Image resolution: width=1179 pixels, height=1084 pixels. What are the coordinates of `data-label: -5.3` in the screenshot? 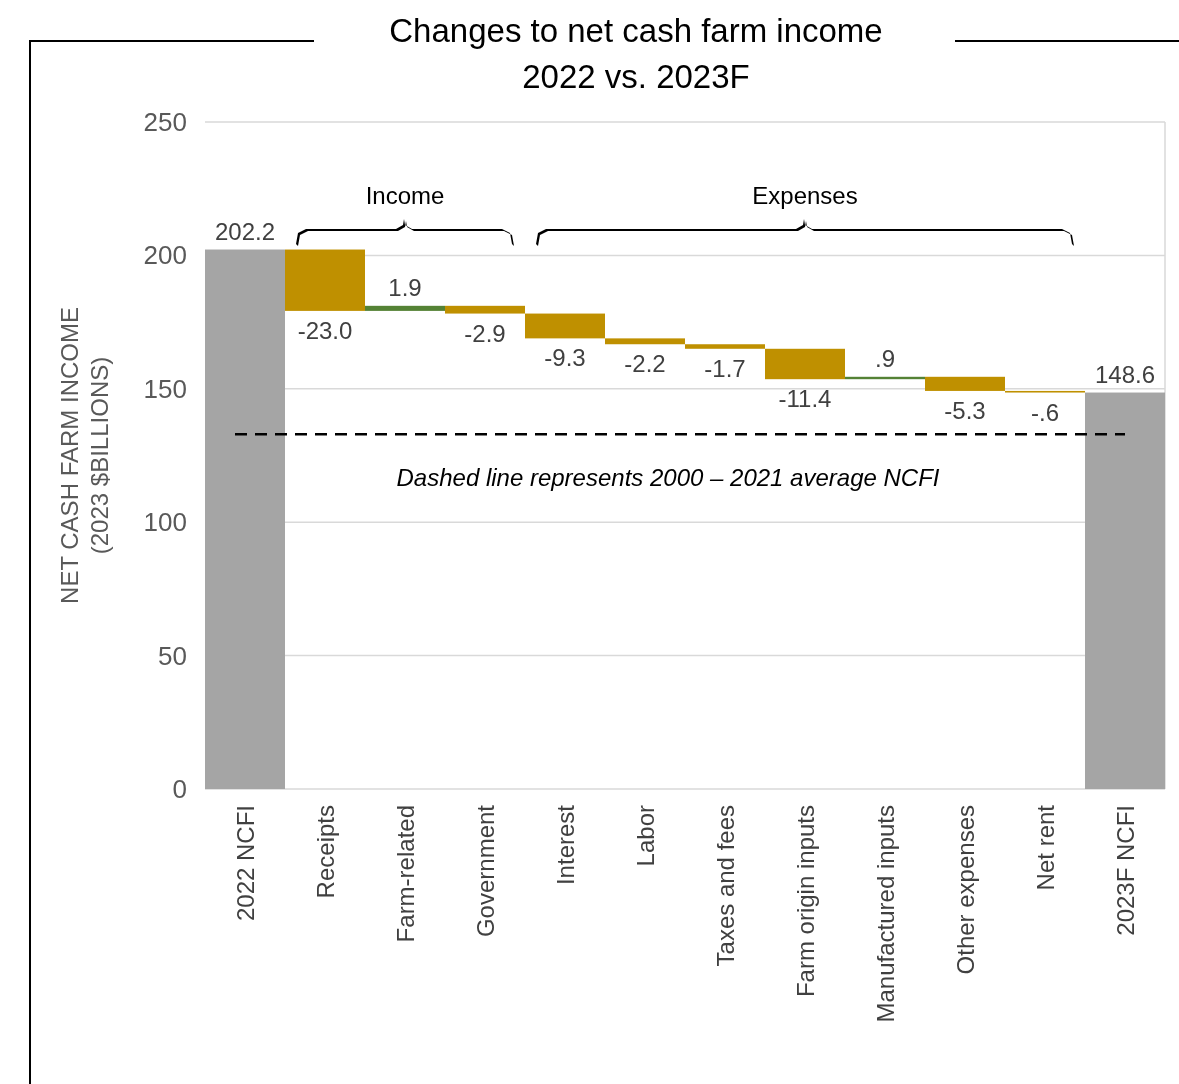 It's located at (965, 410).